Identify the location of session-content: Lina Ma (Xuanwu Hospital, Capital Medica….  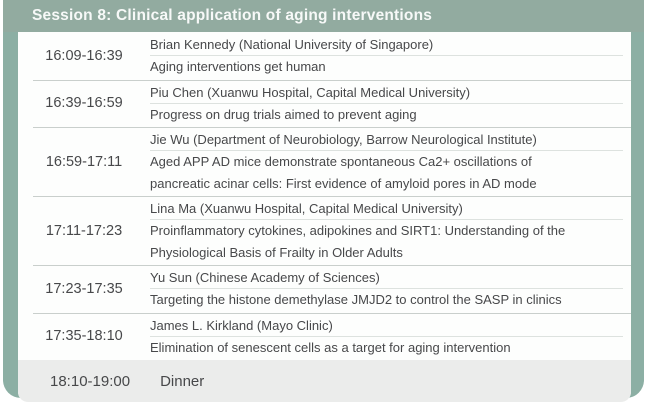
(390, 230).